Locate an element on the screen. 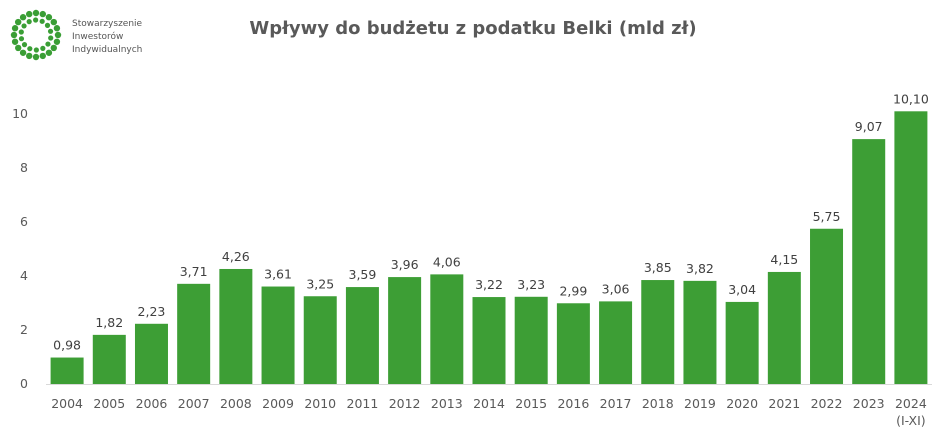 The height and width of the screenshot is (443, 946). logo-text: Stowarzyszenie Inwestorów Indywidualnych is located at coordinates (107, 37).